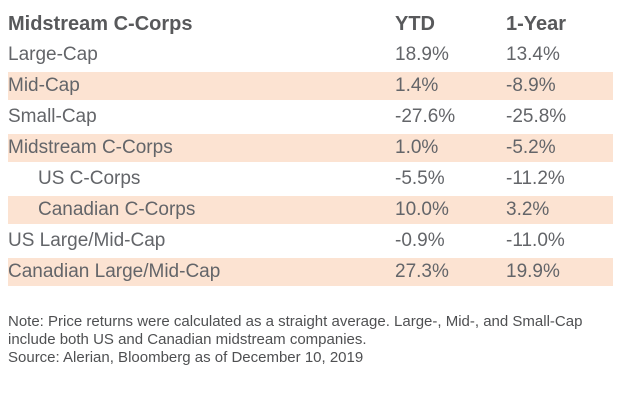 The width and height of the screenshot is (628, 415). I want to click on one-year-value: -5.2%, so click(559, 149).